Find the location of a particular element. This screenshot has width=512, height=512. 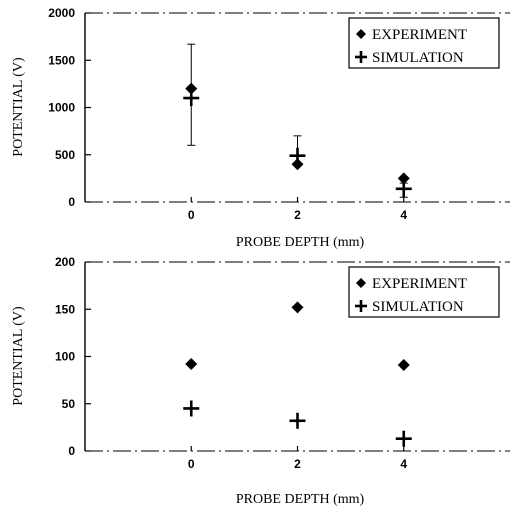

y-tick-label: 2000 is located at coordinates (61, 13).